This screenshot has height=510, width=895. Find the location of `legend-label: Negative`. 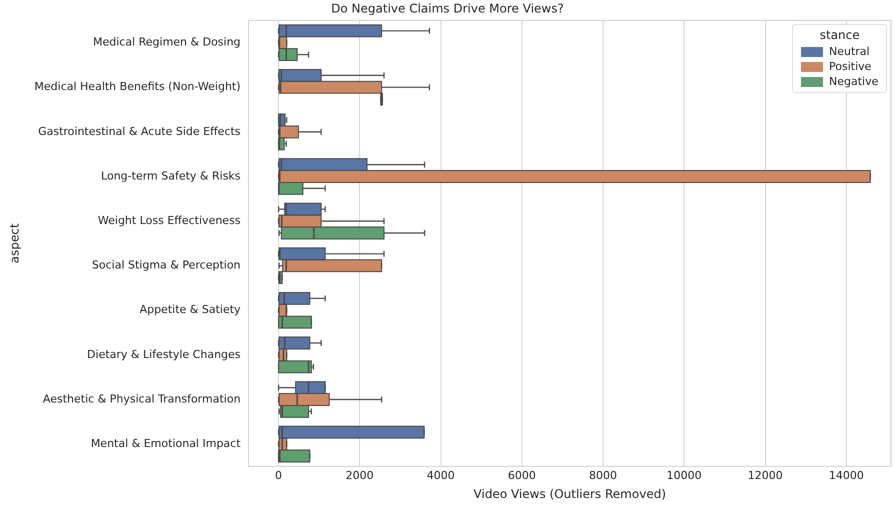

legend-label: Negative is located at coordinates (853, 82).